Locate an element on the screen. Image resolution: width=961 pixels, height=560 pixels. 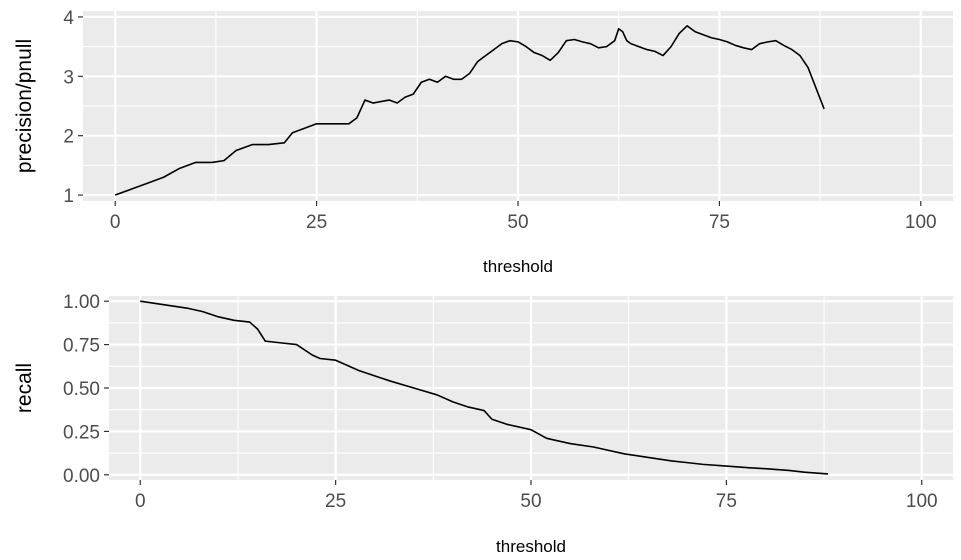
y-tick-label: 4 is located at coordinates (68, 18).